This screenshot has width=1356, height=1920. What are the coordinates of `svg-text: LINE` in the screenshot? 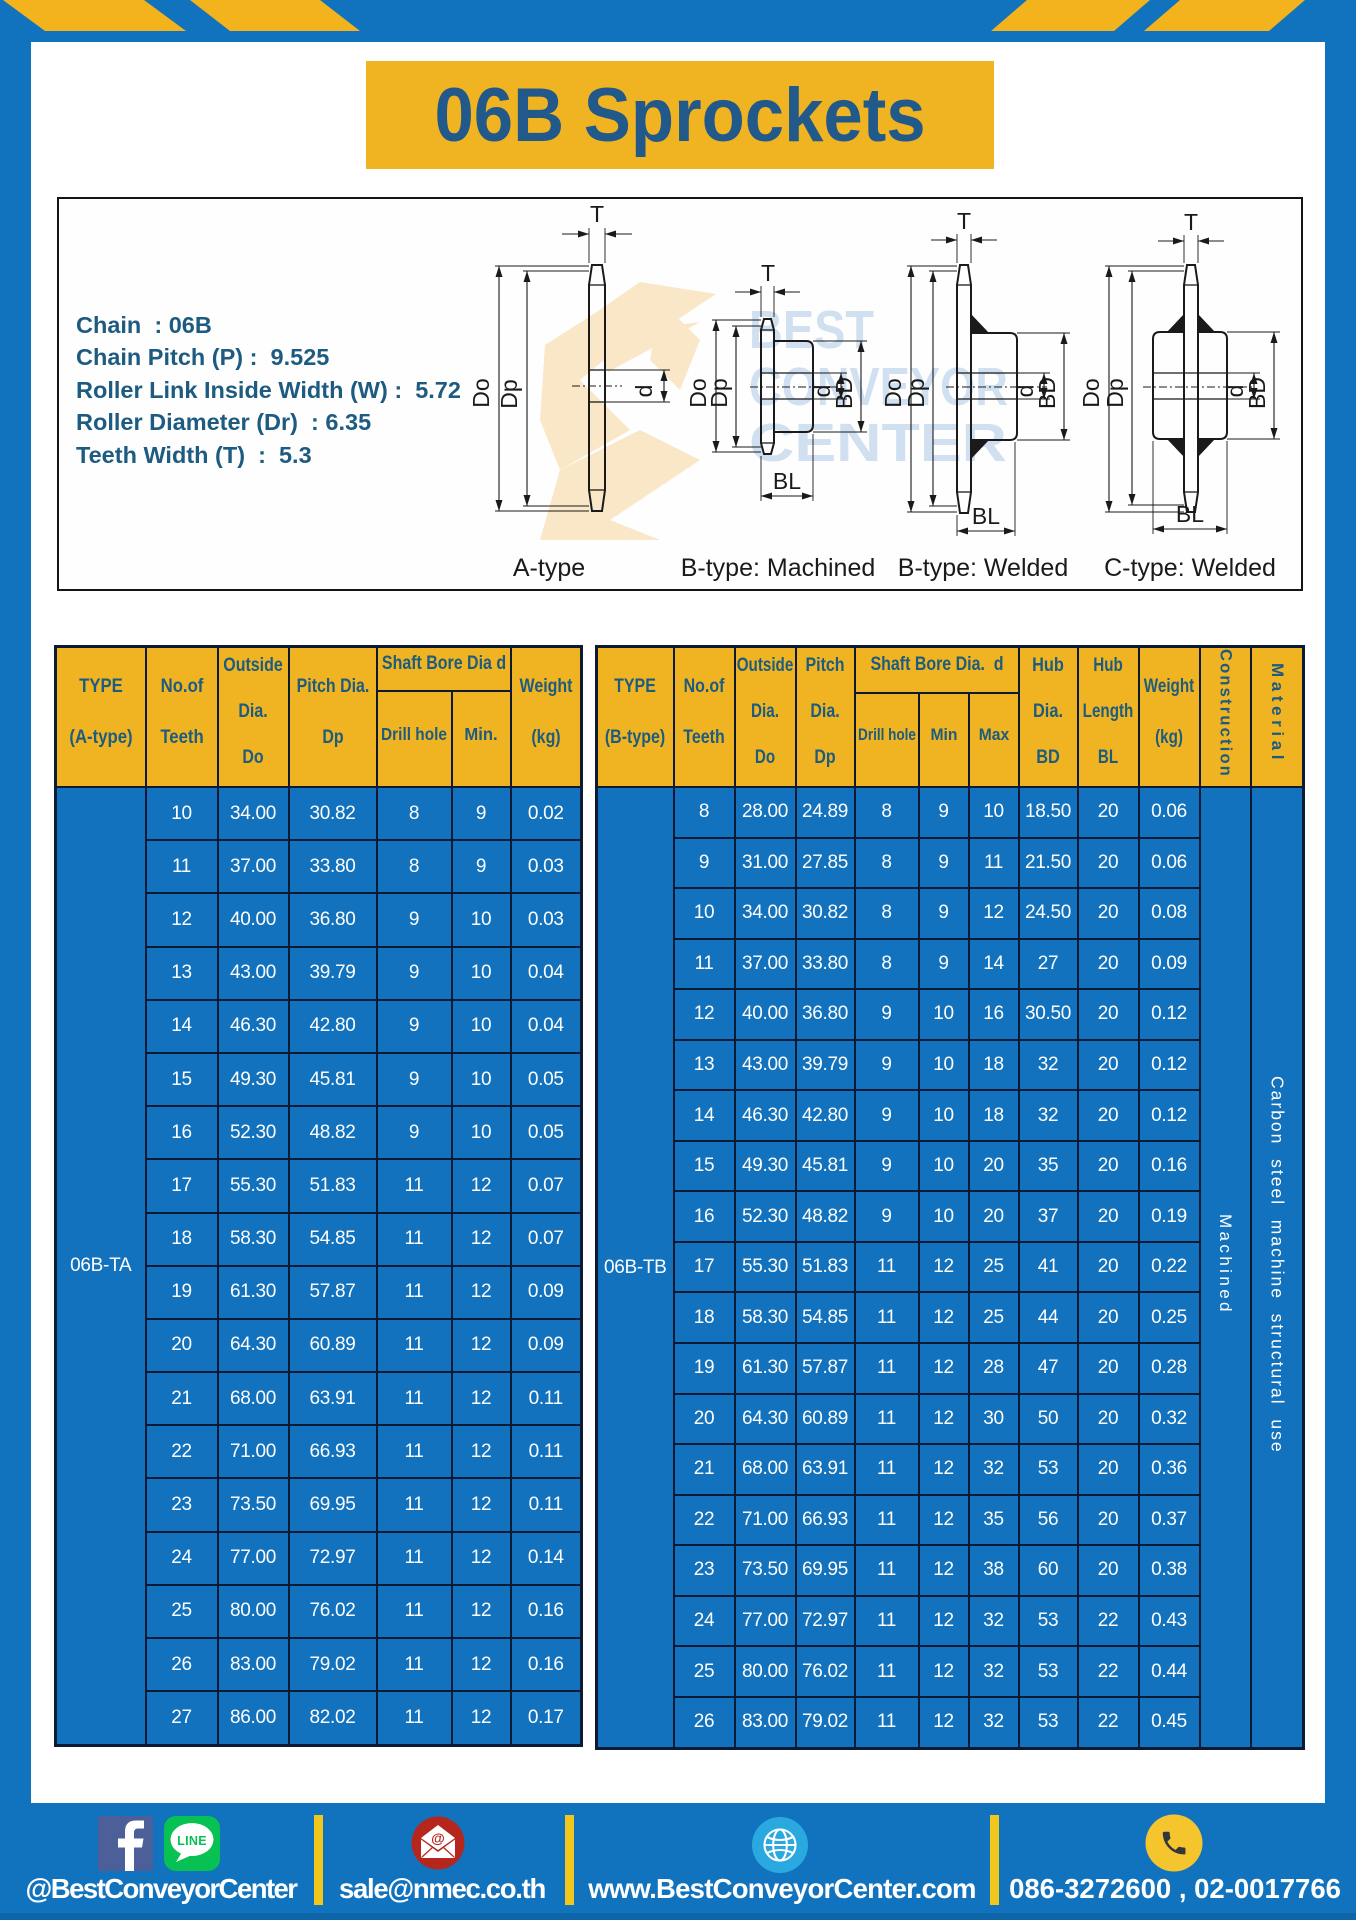 It's located at (192, 1841).